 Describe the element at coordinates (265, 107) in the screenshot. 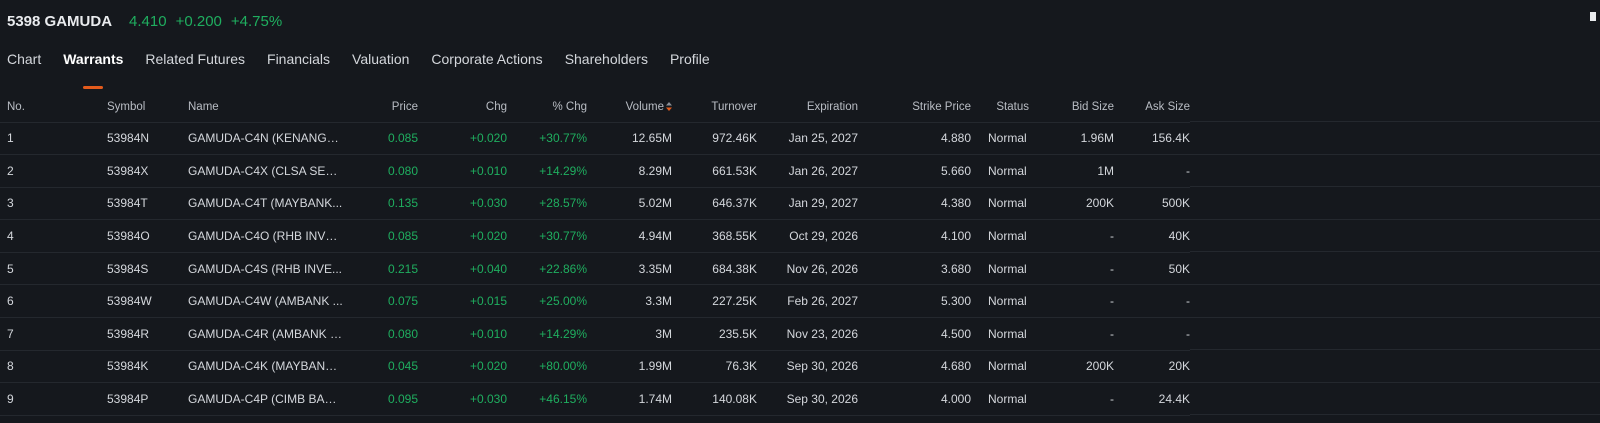

I see `col-name: Name` at that location.